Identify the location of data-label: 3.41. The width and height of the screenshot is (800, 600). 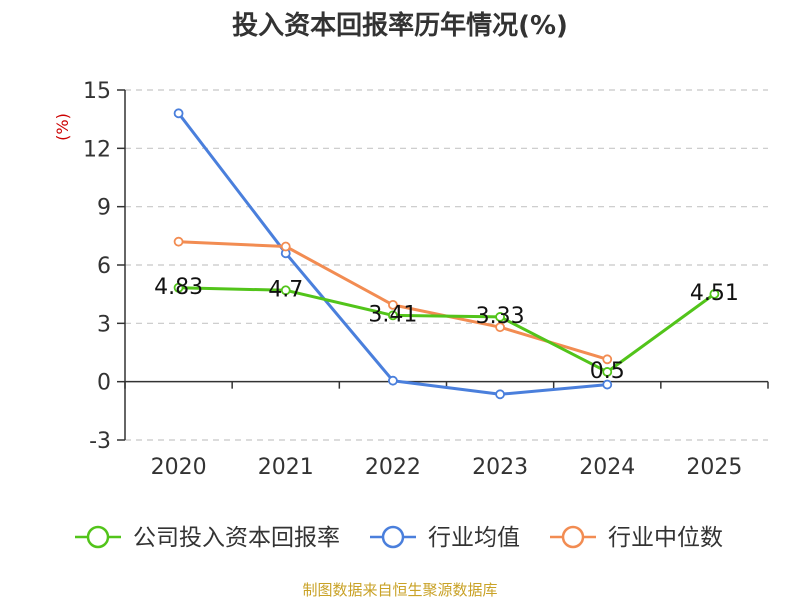
(392, 314).